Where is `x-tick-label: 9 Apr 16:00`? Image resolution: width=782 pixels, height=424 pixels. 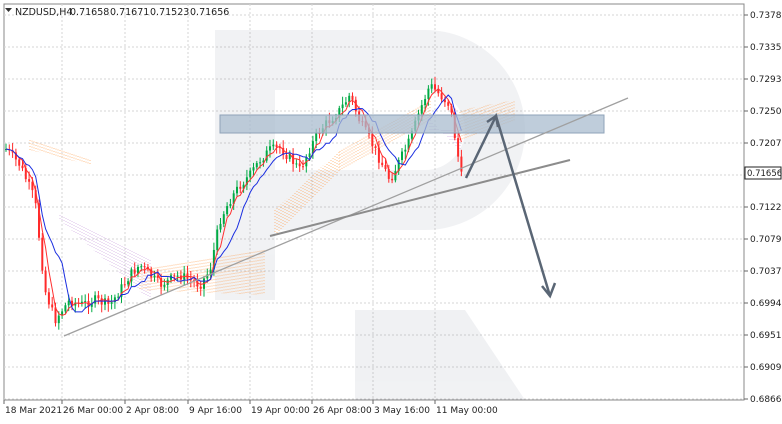 x-tick-label: 9 Apr 16:00 is located at coordinates (215, 411).